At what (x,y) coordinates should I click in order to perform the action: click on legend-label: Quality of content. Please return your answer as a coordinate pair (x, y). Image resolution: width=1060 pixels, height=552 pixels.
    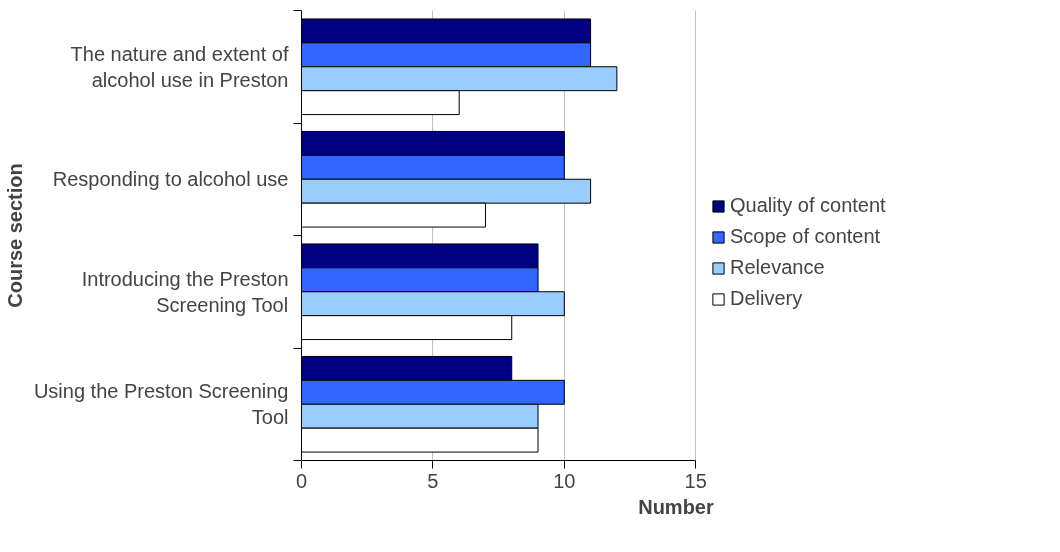
    Looking at the image, I should click on (808, 205).